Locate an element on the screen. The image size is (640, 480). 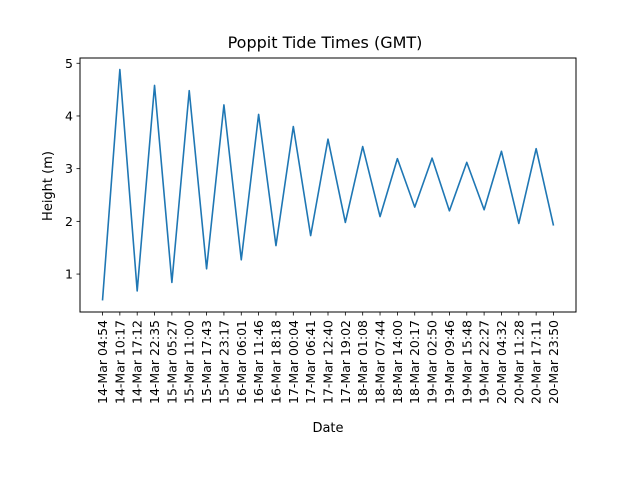
y-tick-label: 4 is located at coordinates (69, 115).